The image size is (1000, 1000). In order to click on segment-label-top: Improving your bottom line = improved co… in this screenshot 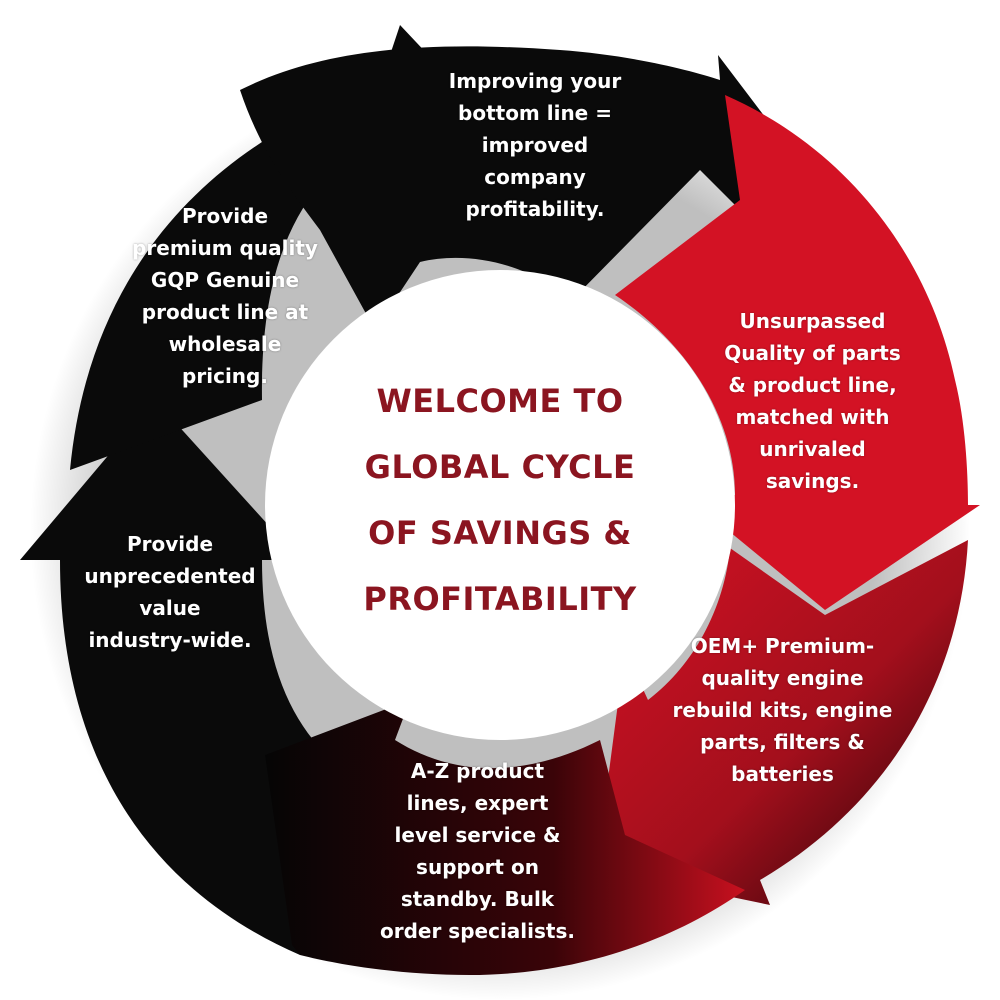, I will do `click(535, 145)`.